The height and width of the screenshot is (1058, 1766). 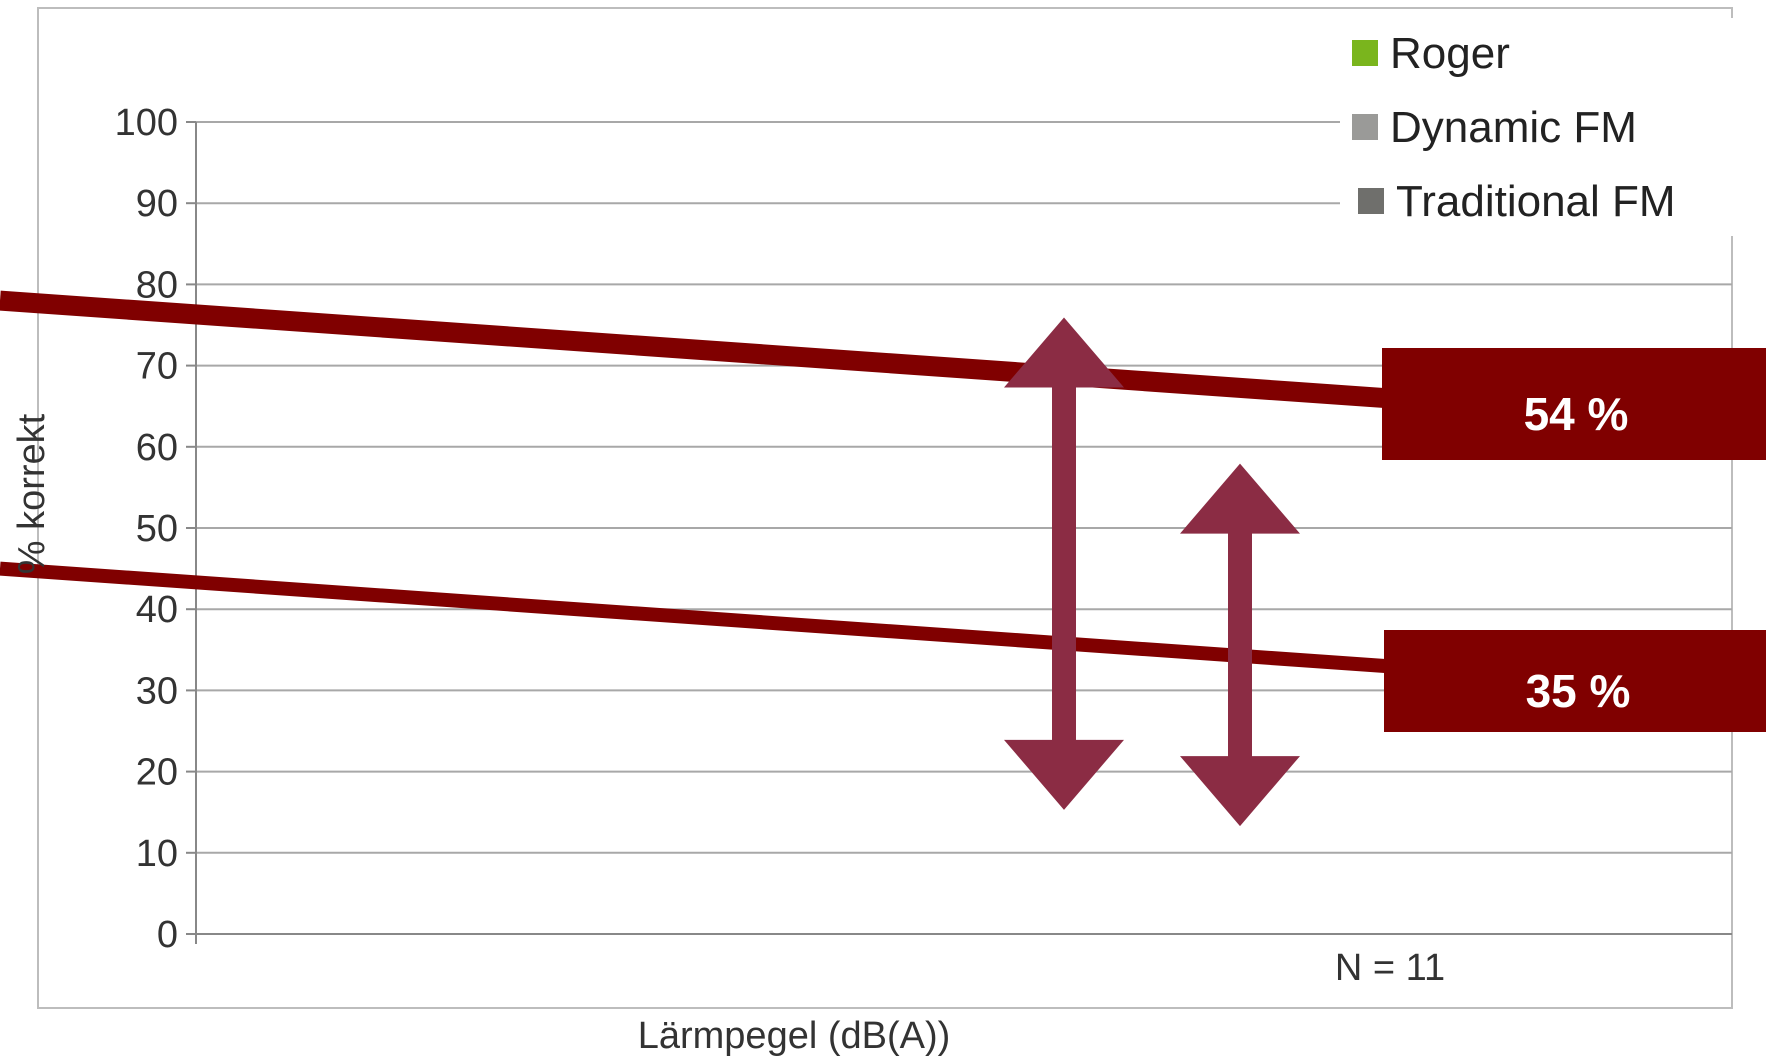 I want to click on legend: Roger Dynamic FM Traditional FM, so click(x=1540, y=127).